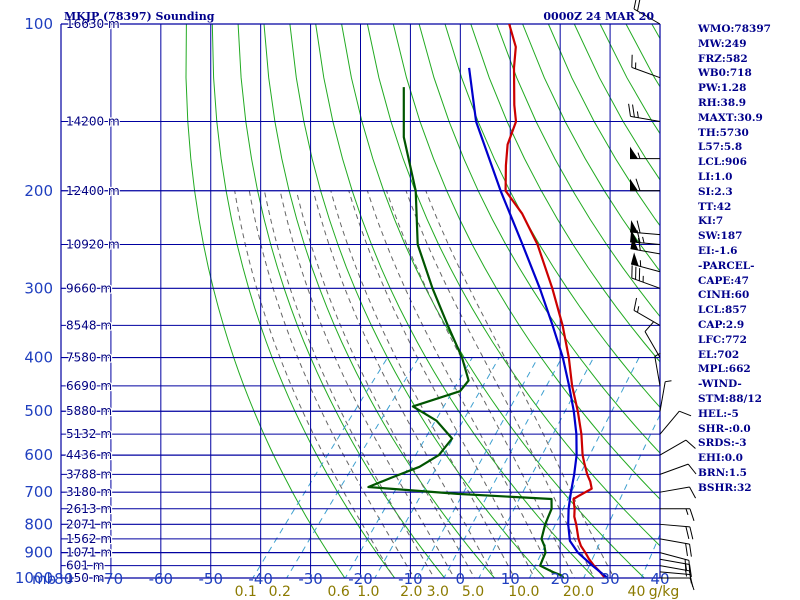 This screenshot has height=600, width=800. Describe the element at coordinates (560, 579) in the screenshot. I see `temperature-tick-label: 20` at that location.